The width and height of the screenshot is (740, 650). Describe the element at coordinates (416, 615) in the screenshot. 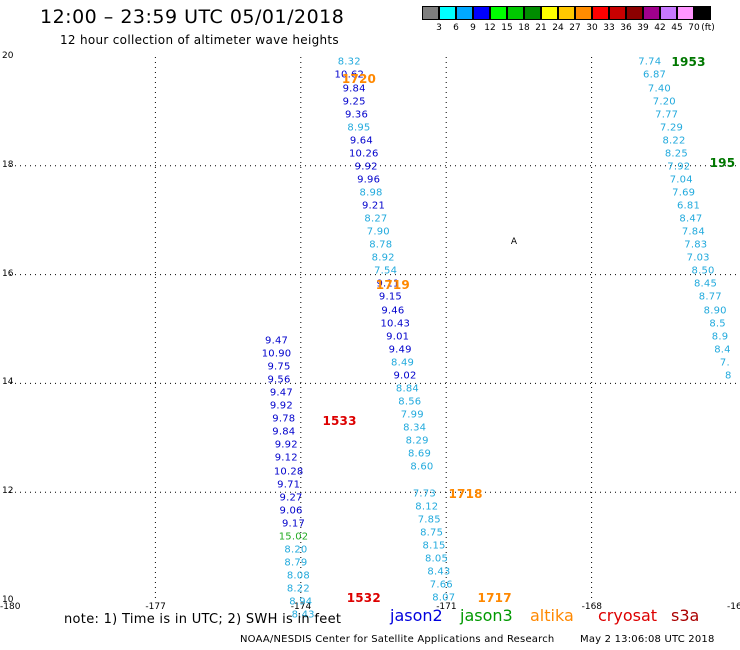

I see `legend-item-jason2: jason2` at that location.